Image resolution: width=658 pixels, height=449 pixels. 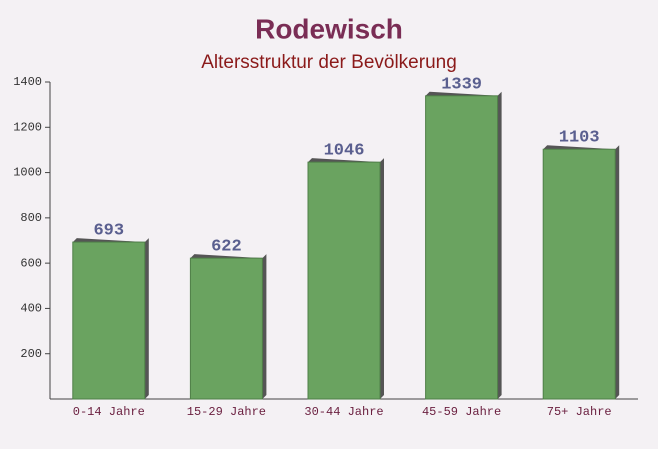 I want to click on y-tick-label: 600, so click(x=31, y=263).